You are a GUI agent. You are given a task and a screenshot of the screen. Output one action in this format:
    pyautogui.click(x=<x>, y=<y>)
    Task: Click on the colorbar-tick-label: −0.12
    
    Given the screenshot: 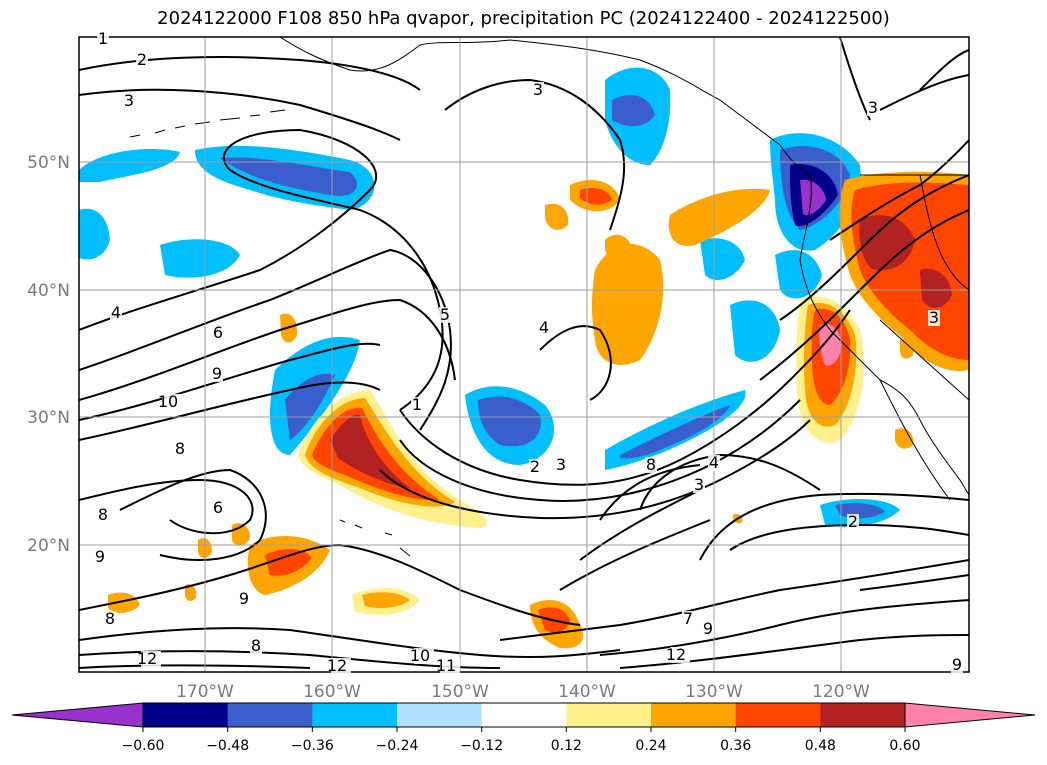 What is the action you would take?
    pyautogui.click(x=481, y=746)
    